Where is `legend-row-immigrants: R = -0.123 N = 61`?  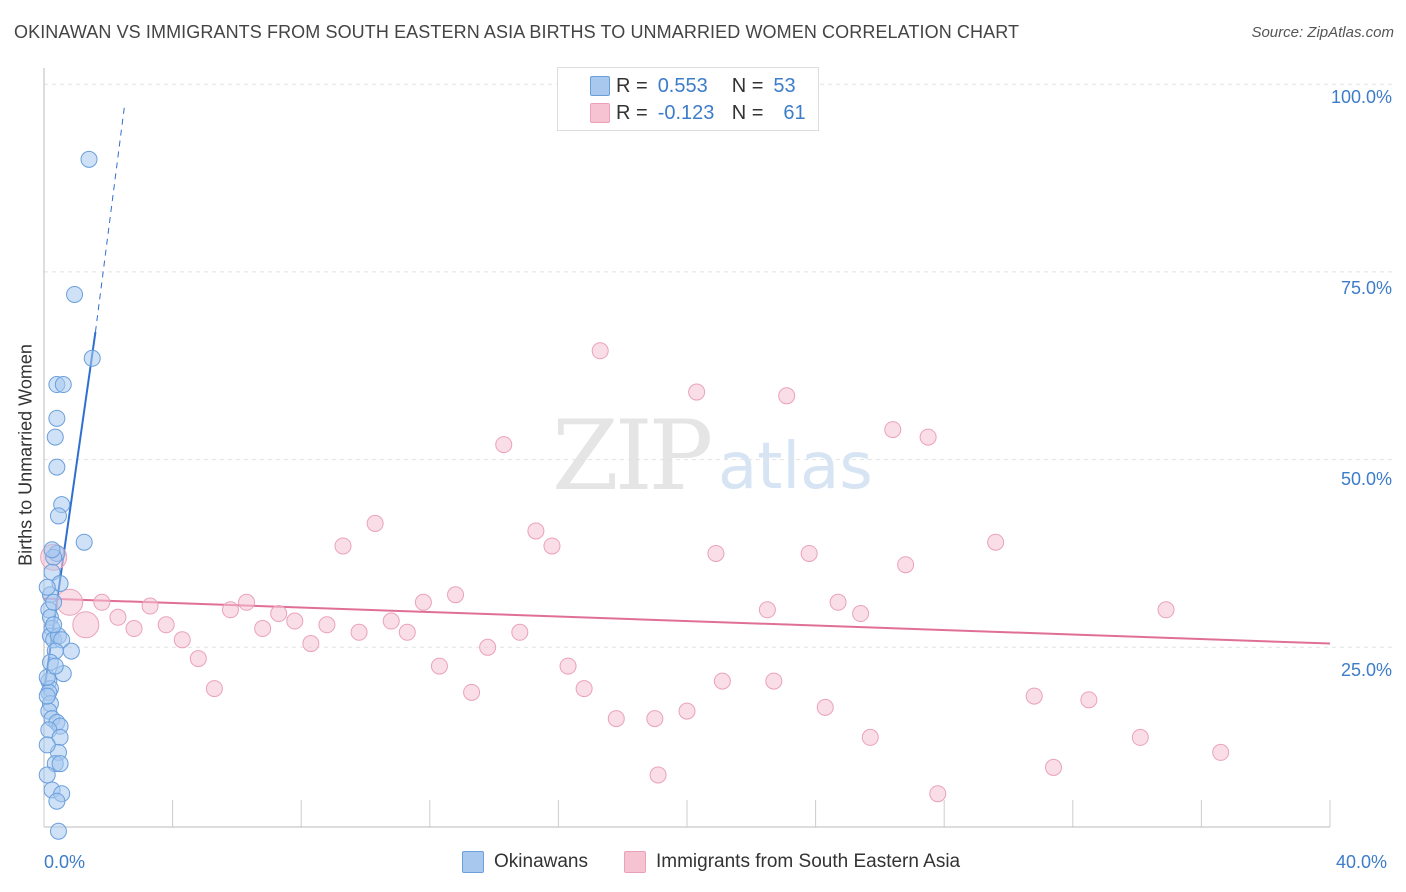 legend-row-immigrants: R = -0.123 N = 61 is located at coordinates (698, 113).